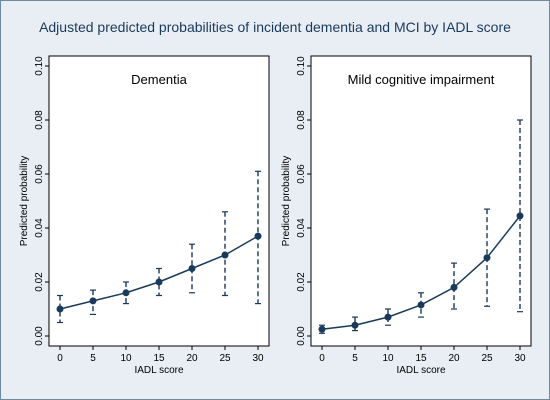 This screenshot has height=400, width=550. What do you see at coordinates (39, 66) in the screenshot?
I see `panel-1-y-tick-label: 0.10` at bounding box center [39, 66].